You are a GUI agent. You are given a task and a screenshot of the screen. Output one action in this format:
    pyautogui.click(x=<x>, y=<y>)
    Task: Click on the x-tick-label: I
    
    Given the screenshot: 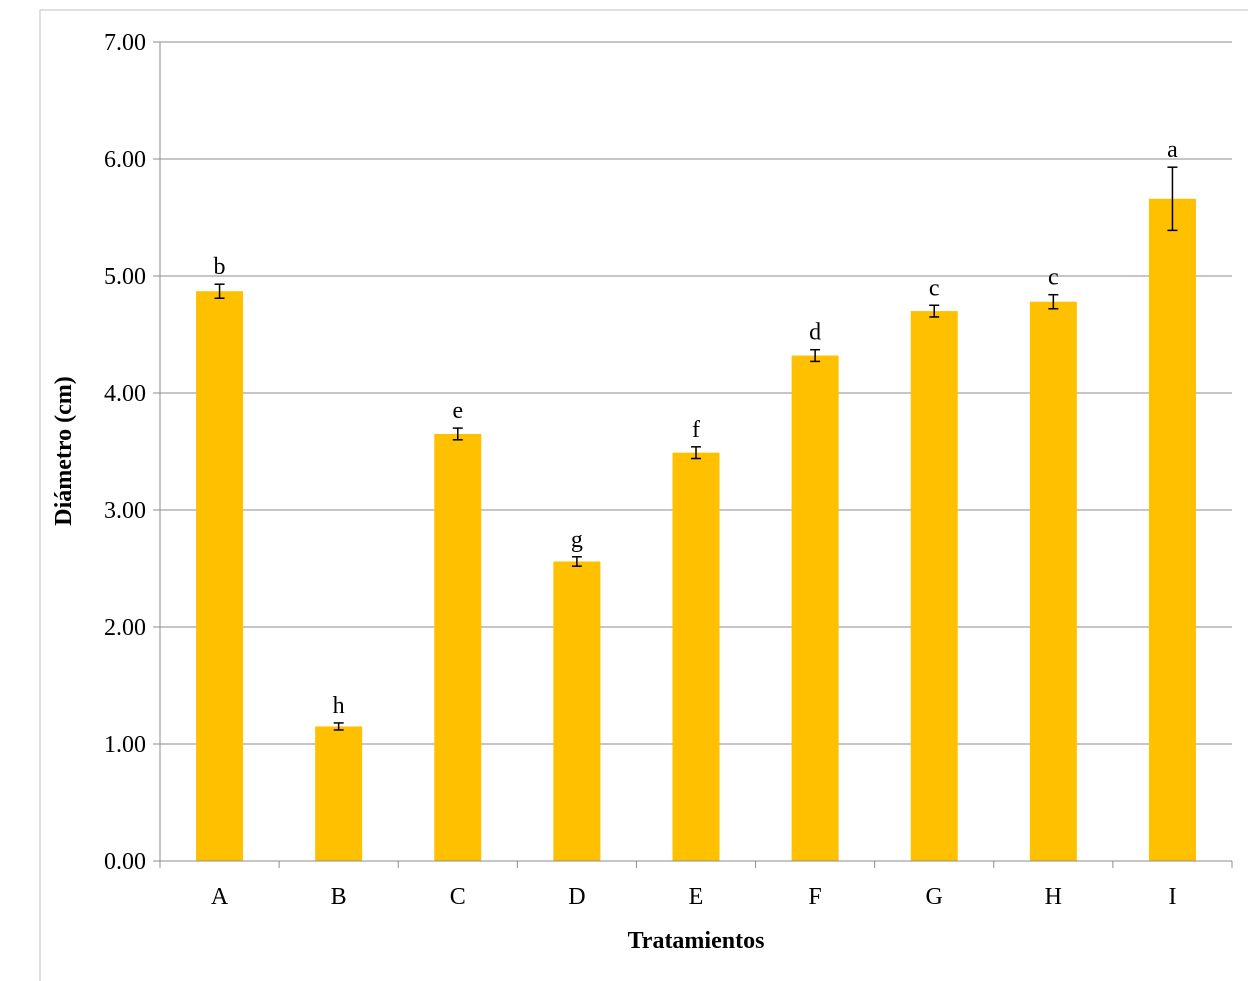 What is the action you would take?
    pyautogui.click(x=1172, y=897)
    